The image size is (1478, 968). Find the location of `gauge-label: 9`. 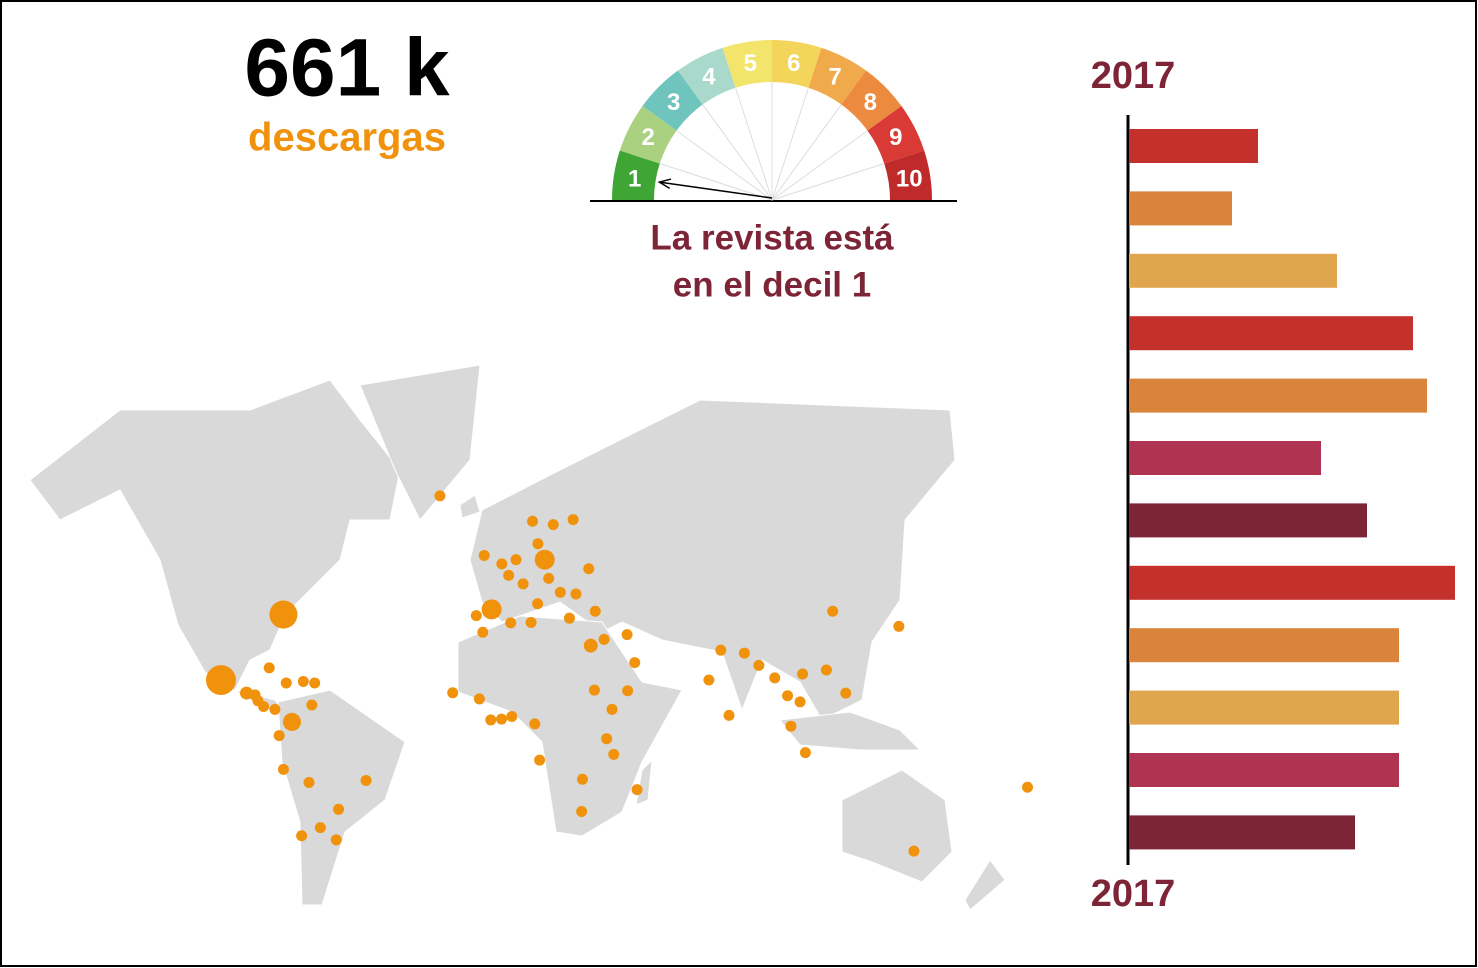

gauge-label: 9 is located at coordinates (895, 137).